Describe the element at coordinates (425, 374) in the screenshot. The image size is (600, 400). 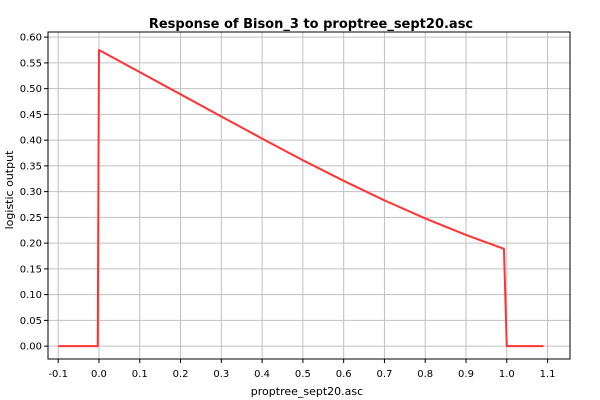
I see `x-tick-label: 0.8` at that location.